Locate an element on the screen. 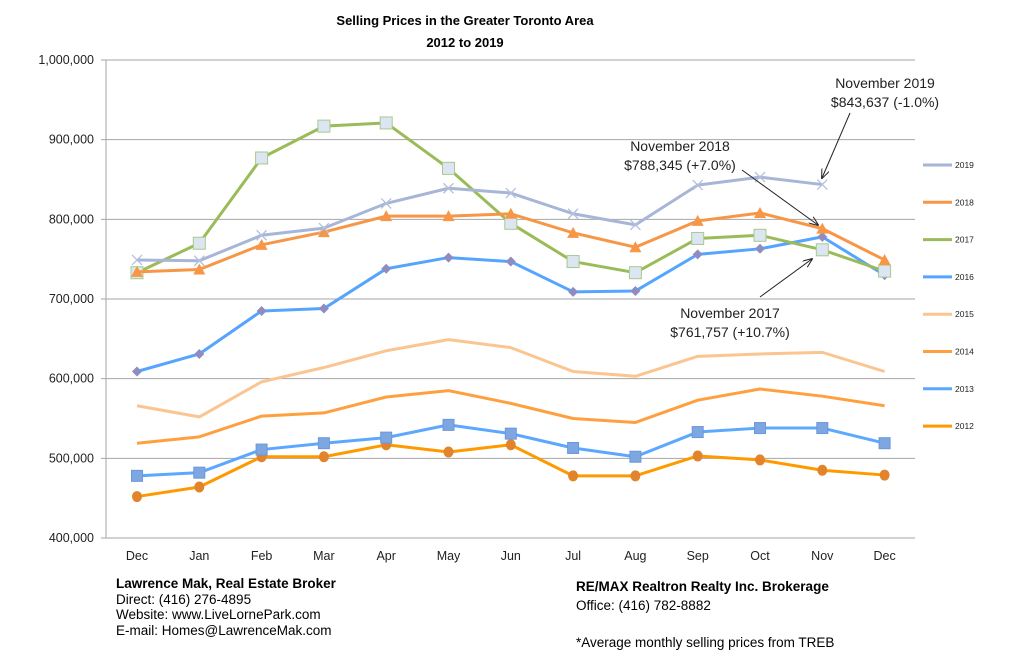 The height and width of the screenshot is (660, 1024). y-tick-label: 700,000 is located at coordinates (71, 299).